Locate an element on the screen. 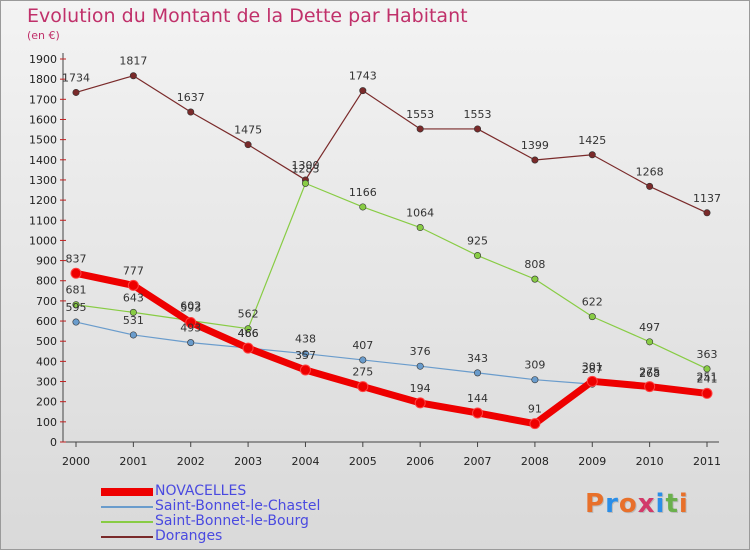 The width and height of the screenshot is (750, 550). y-tick-label: 1500 is located at coordinates (43, 140).